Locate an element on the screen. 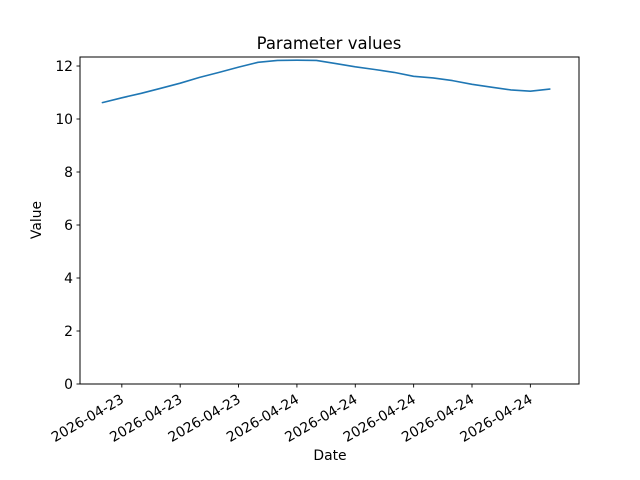 This screenshot has width=640, height=480. data-line-parameter-values is located at coordinates (326, 81).